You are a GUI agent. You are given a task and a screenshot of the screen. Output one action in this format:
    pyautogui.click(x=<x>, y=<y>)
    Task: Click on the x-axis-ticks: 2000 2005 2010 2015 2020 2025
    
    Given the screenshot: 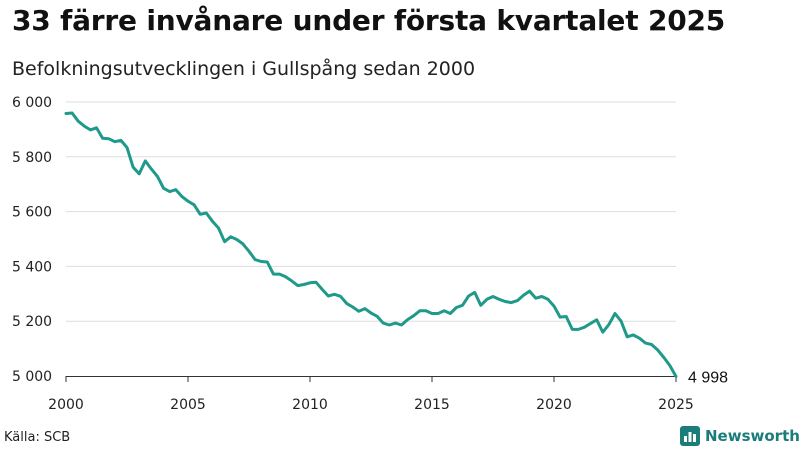 What is the action you would take?
    pyautogui.click(x=371, y=394)
    